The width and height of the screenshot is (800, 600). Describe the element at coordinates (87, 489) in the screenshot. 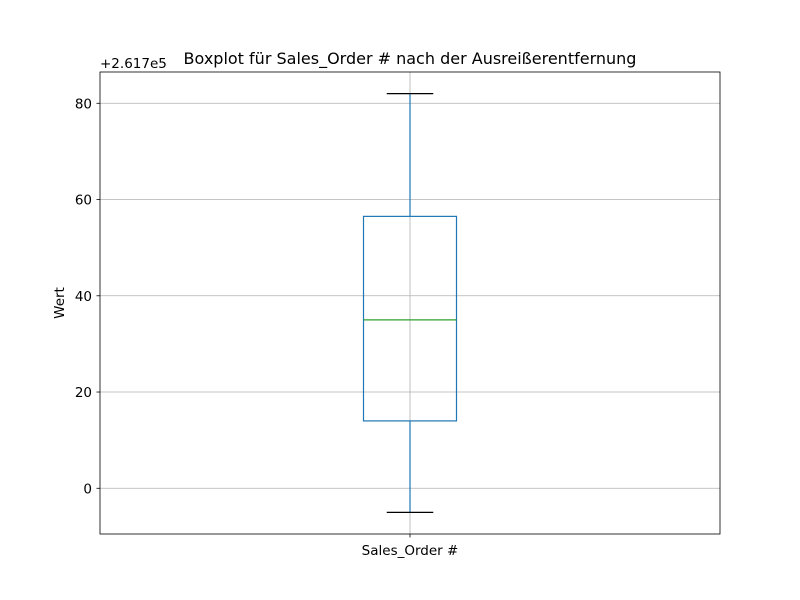

I see `y-tick-label: 0` at that location.